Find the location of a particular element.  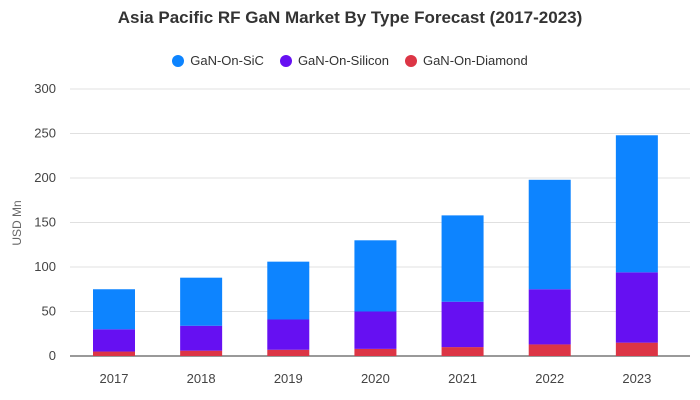

x-tick-label: 2020 is located at coordinates (375, 378).